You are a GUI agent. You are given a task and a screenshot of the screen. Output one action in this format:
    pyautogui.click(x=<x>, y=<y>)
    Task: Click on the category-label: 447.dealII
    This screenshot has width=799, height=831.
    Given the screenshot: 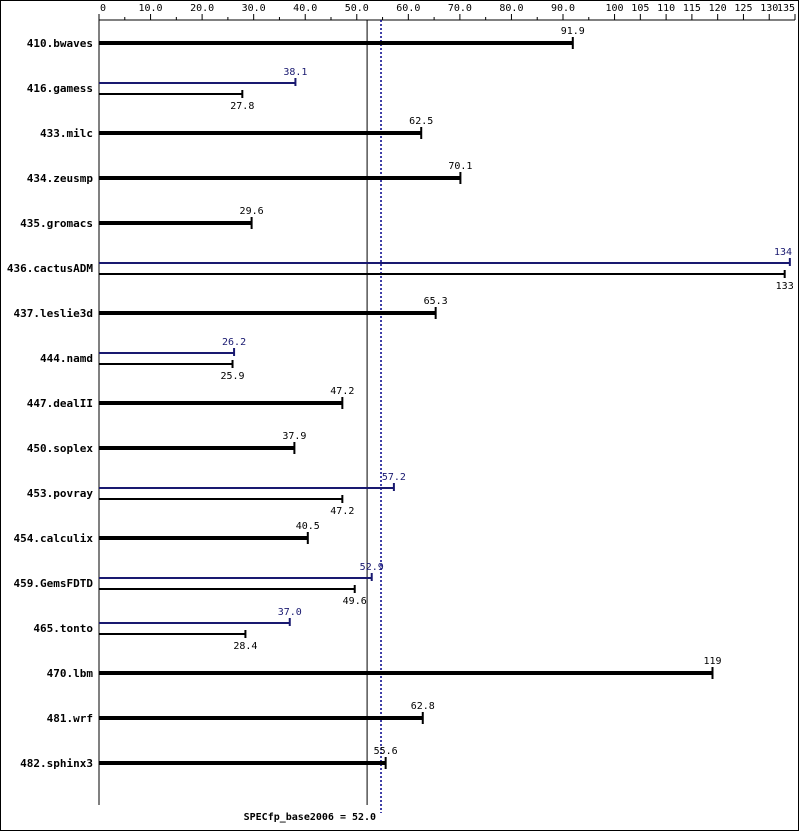 What is the action you would take?
    pyautogui.click(x=60, y=403)
    